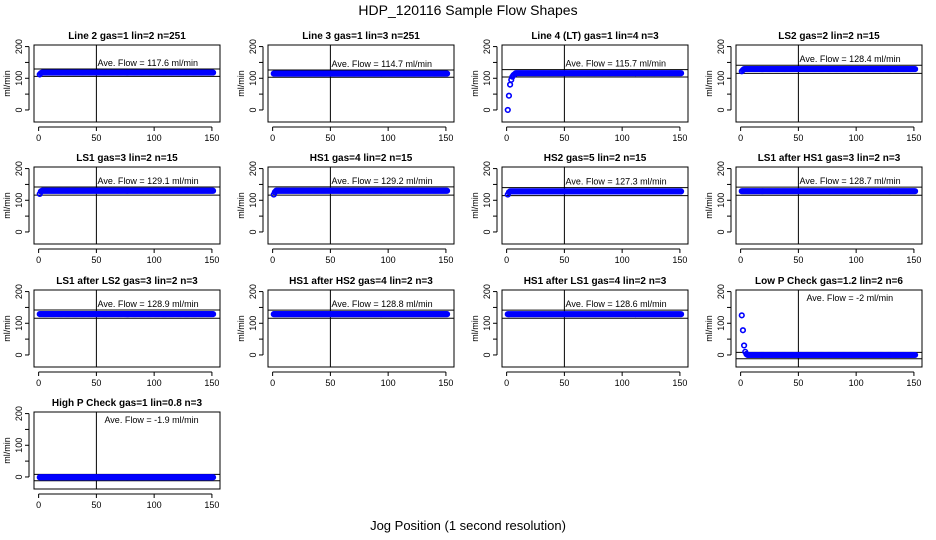 The image size is (936, 540). I want to click on panel-title: LS2 gas=2 lin=2 n=15, so click(829, 36).